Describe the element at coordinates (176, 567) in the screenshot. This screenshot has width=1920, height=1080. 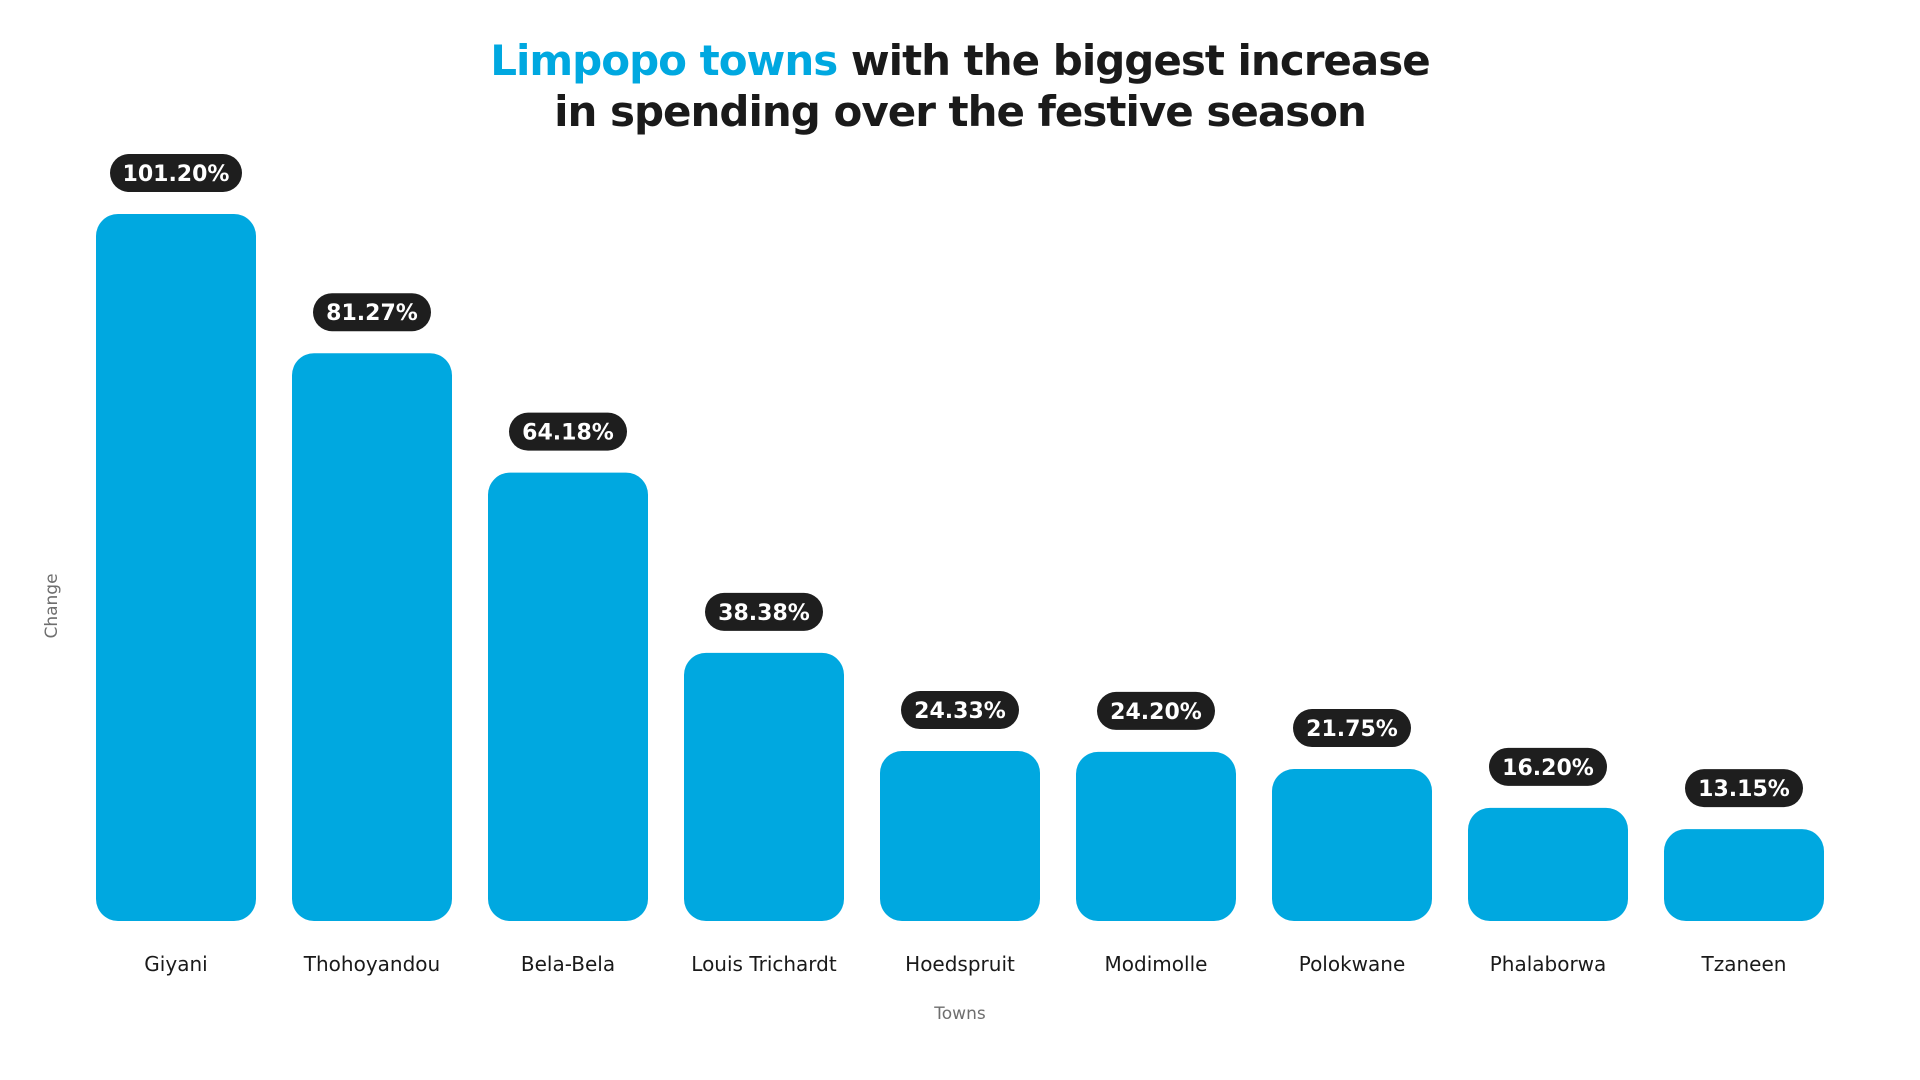
I see `bar-giyani` at that location.